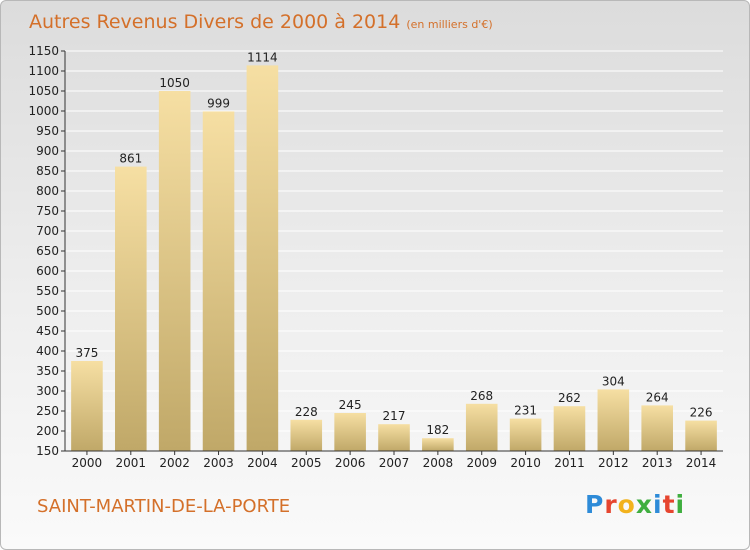 The height and width of the screenshot is (550, 750). What do you see at coordinates (130, 159) in the screenshot?
I see `bar-value-label: 861` at bounding box center [130, 159].